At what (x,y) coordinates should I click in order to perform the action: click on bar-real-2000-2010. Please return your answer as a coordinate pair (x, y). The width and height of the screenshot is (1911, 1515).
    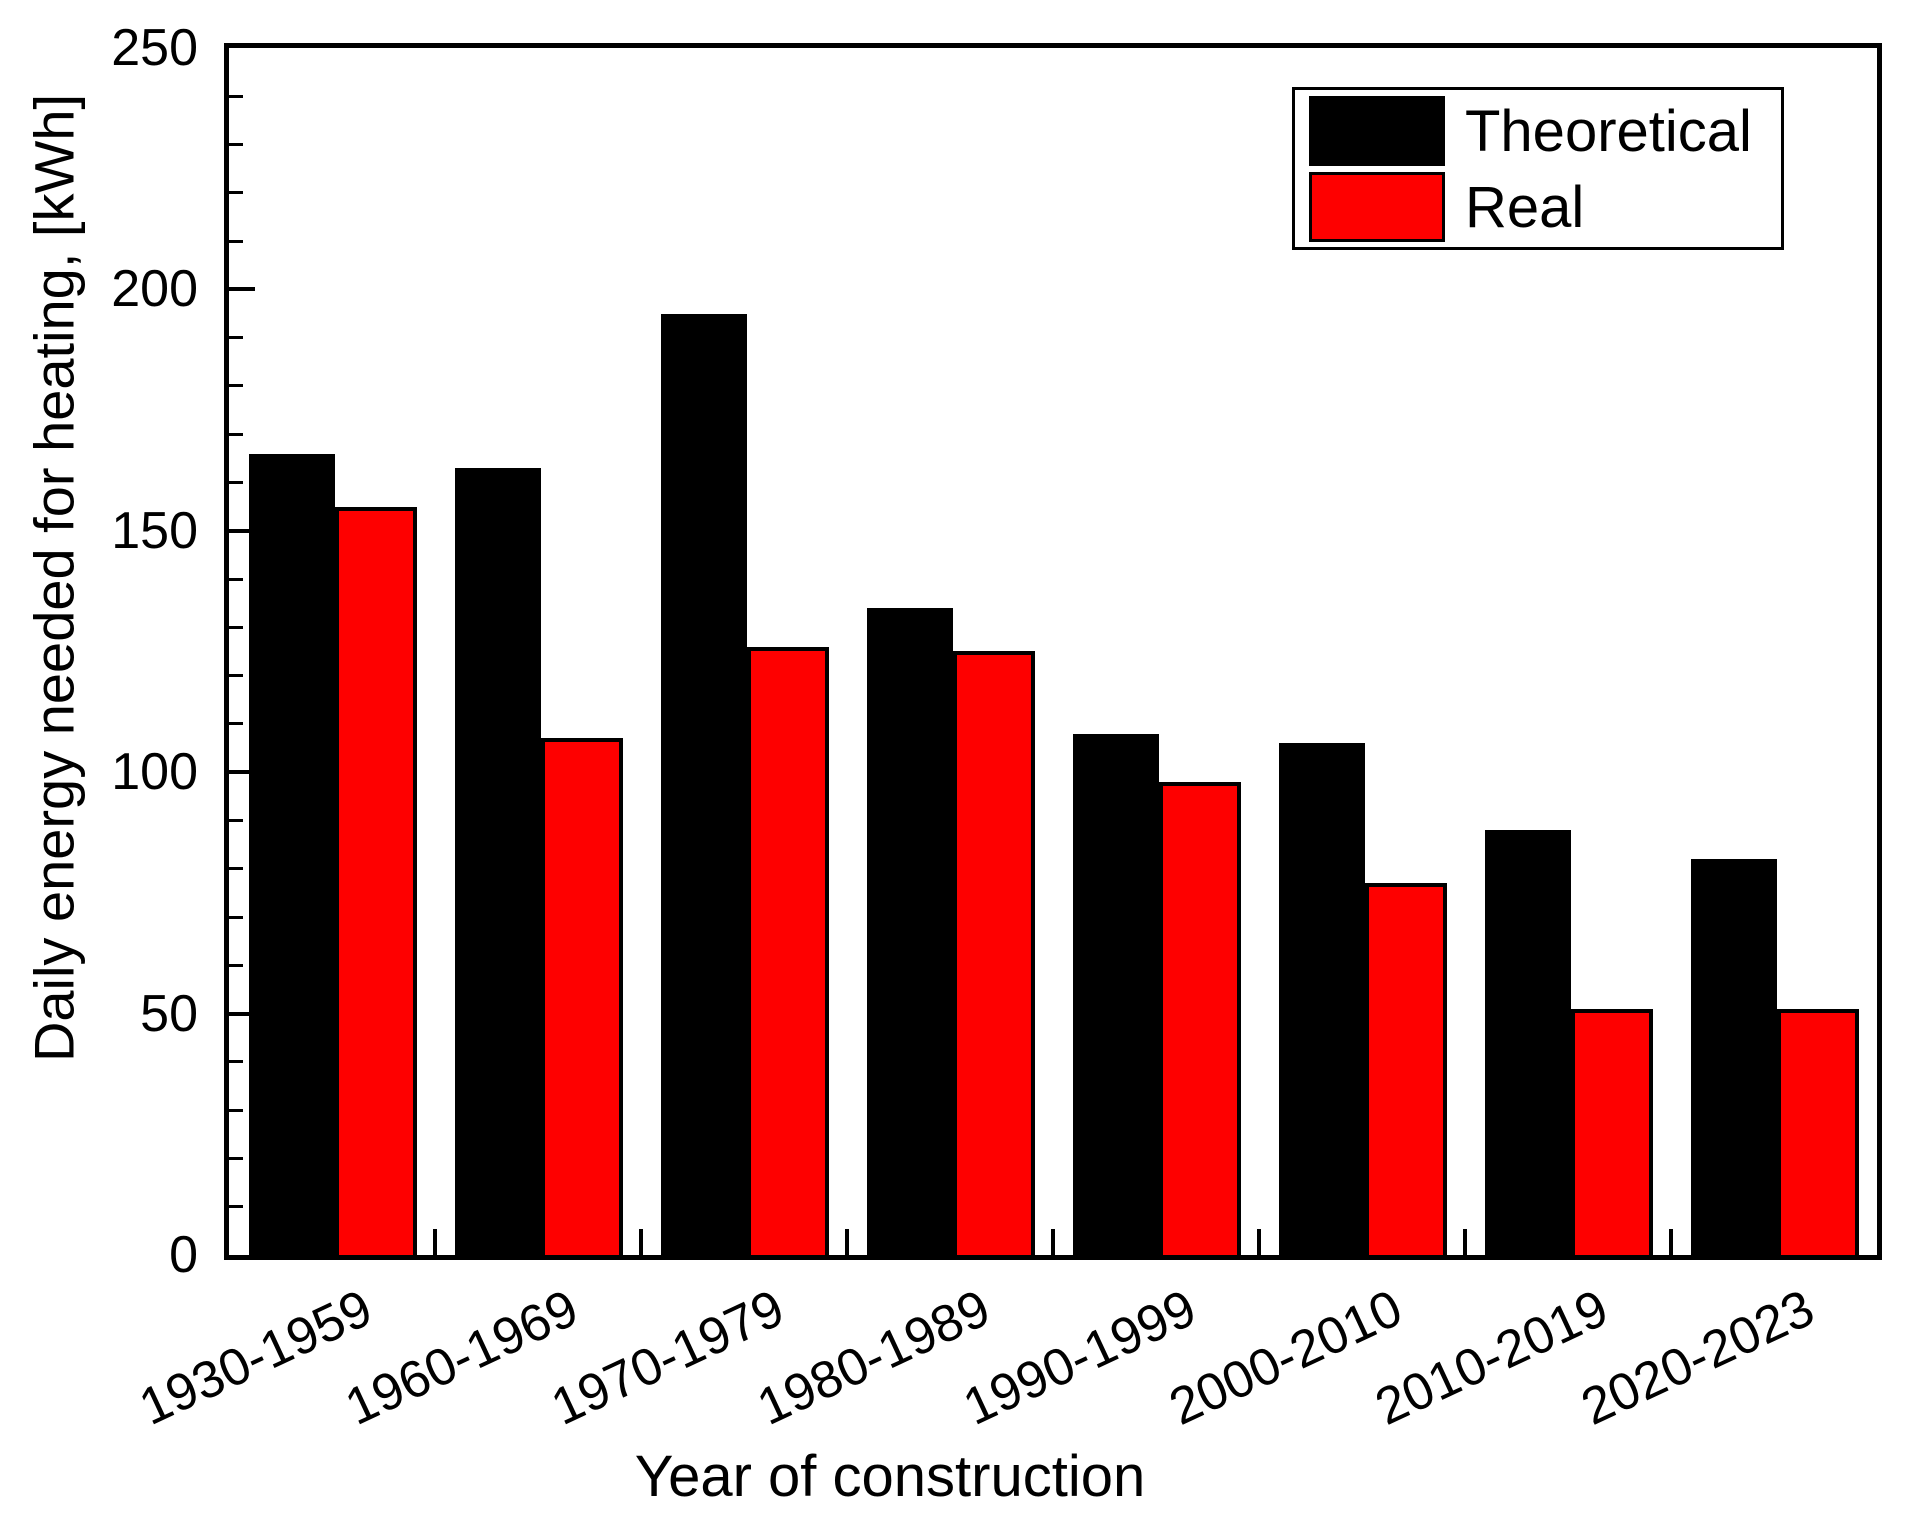
    Looking at the image, I should click on (1406, 1069).